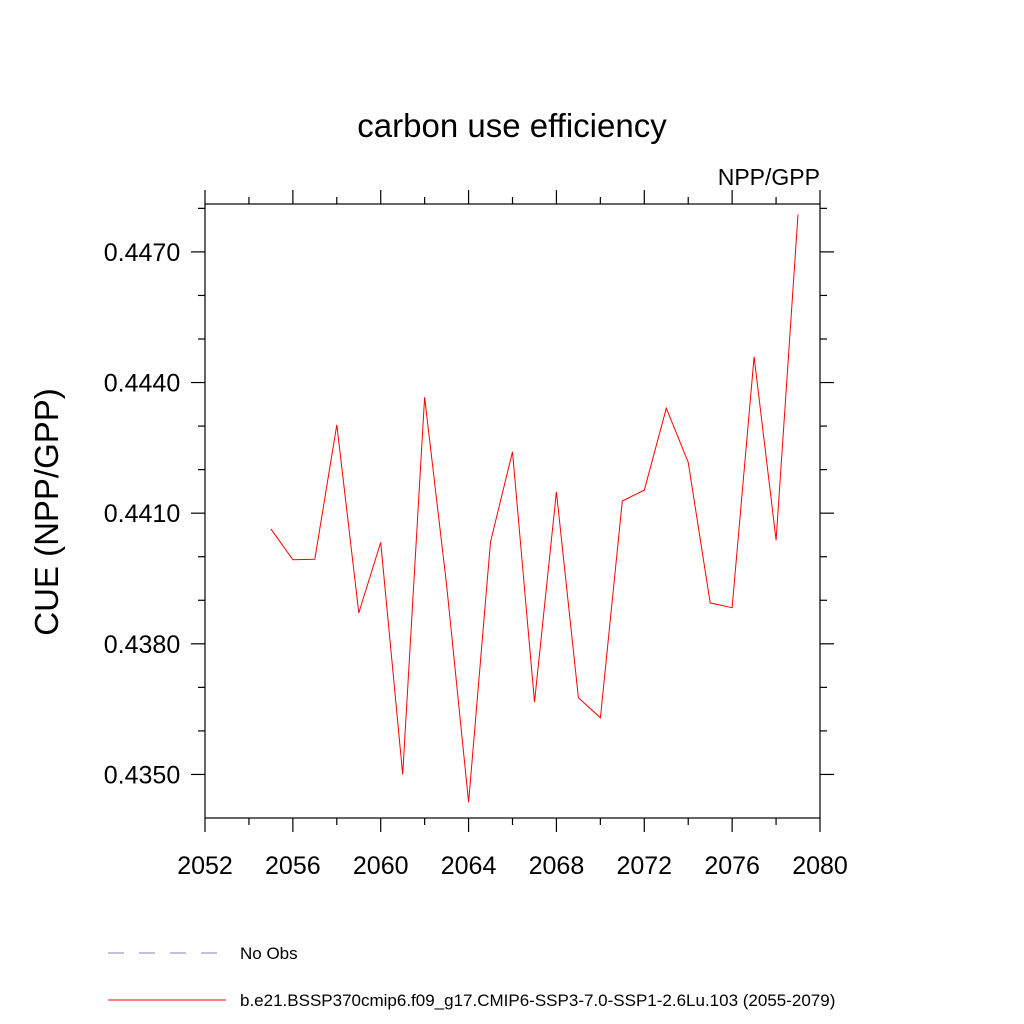  What do you see at coordinates (142, 775) in the screenshot?
I see `y-tick-label: 0.4350` at bounding box center [142, 775].